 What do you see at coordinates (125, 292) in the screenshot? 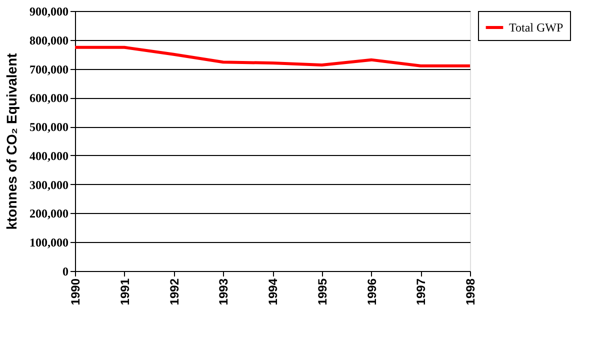
I see `x-tick-label: 1991` at bounding box center [125, 292].